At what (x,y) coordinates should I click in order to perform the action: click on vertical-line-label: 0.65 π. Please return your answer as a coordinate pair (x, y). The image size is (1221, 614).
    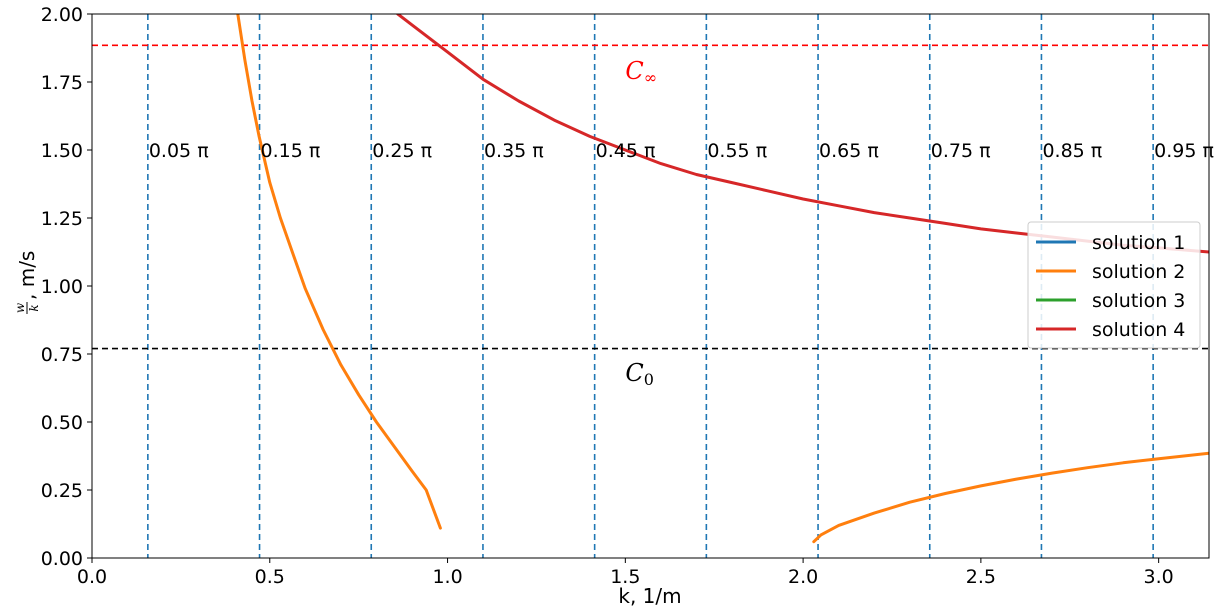
    Looking at the image, I should click on (849, 151).